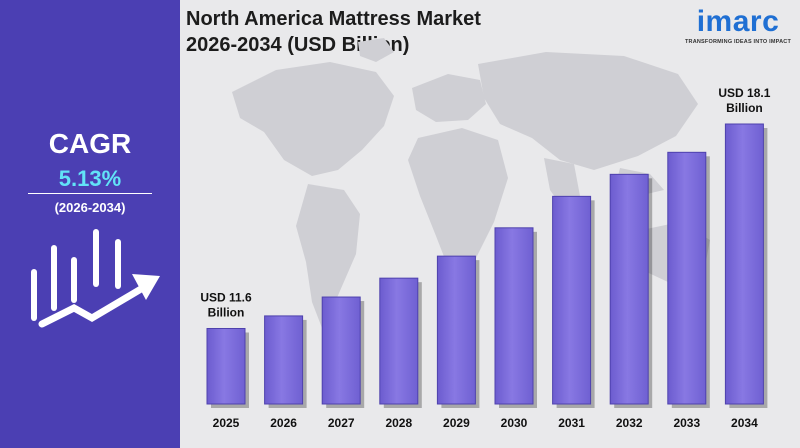 The width and height of the screenshot is (800, 448). Describe the element at coordinates (226, 312) in the screenshot. I see `annotation-unit-2025: Billion` at that location.